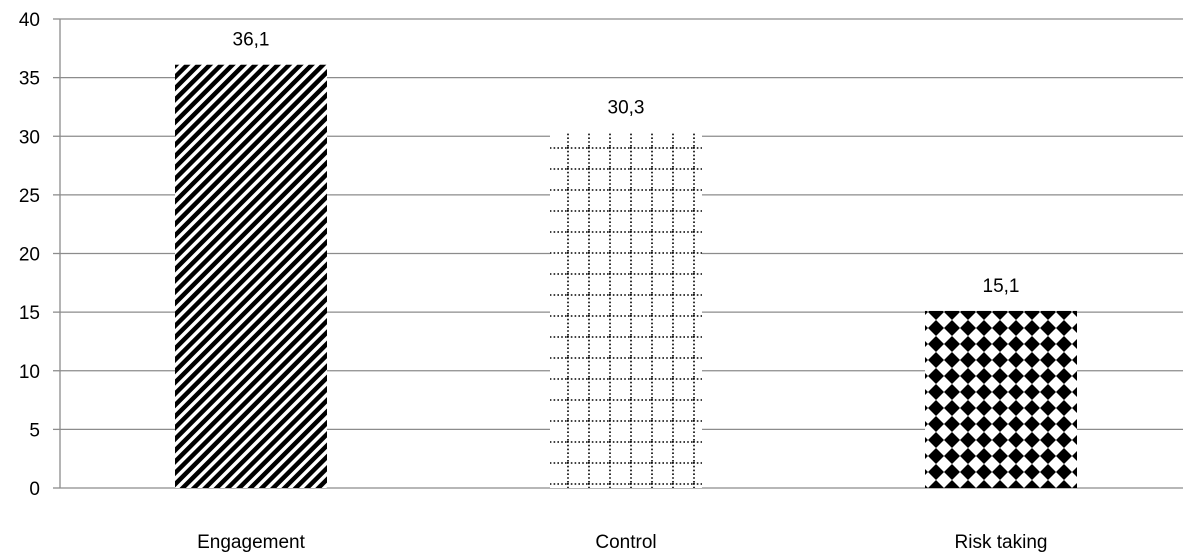  What do you see at coordinates (251, 40) in the screenshot?
I see `data-label: 36,1` at bounding box center [251, 40].